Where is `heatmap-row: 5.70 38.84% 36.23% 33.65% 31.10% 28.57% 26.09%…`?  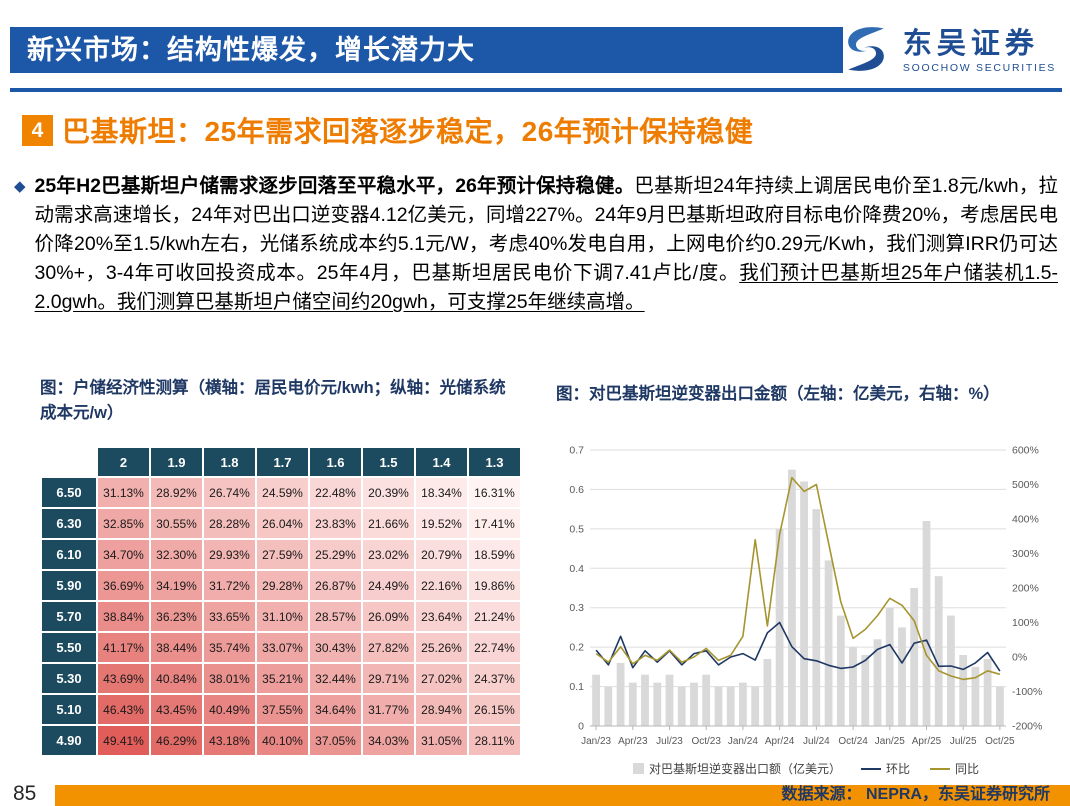 heatmap-row: 5.70 38.84% 36.23% 33.65% 31.10% 28.57% 26.09%… is located at coordinates (281, 616).